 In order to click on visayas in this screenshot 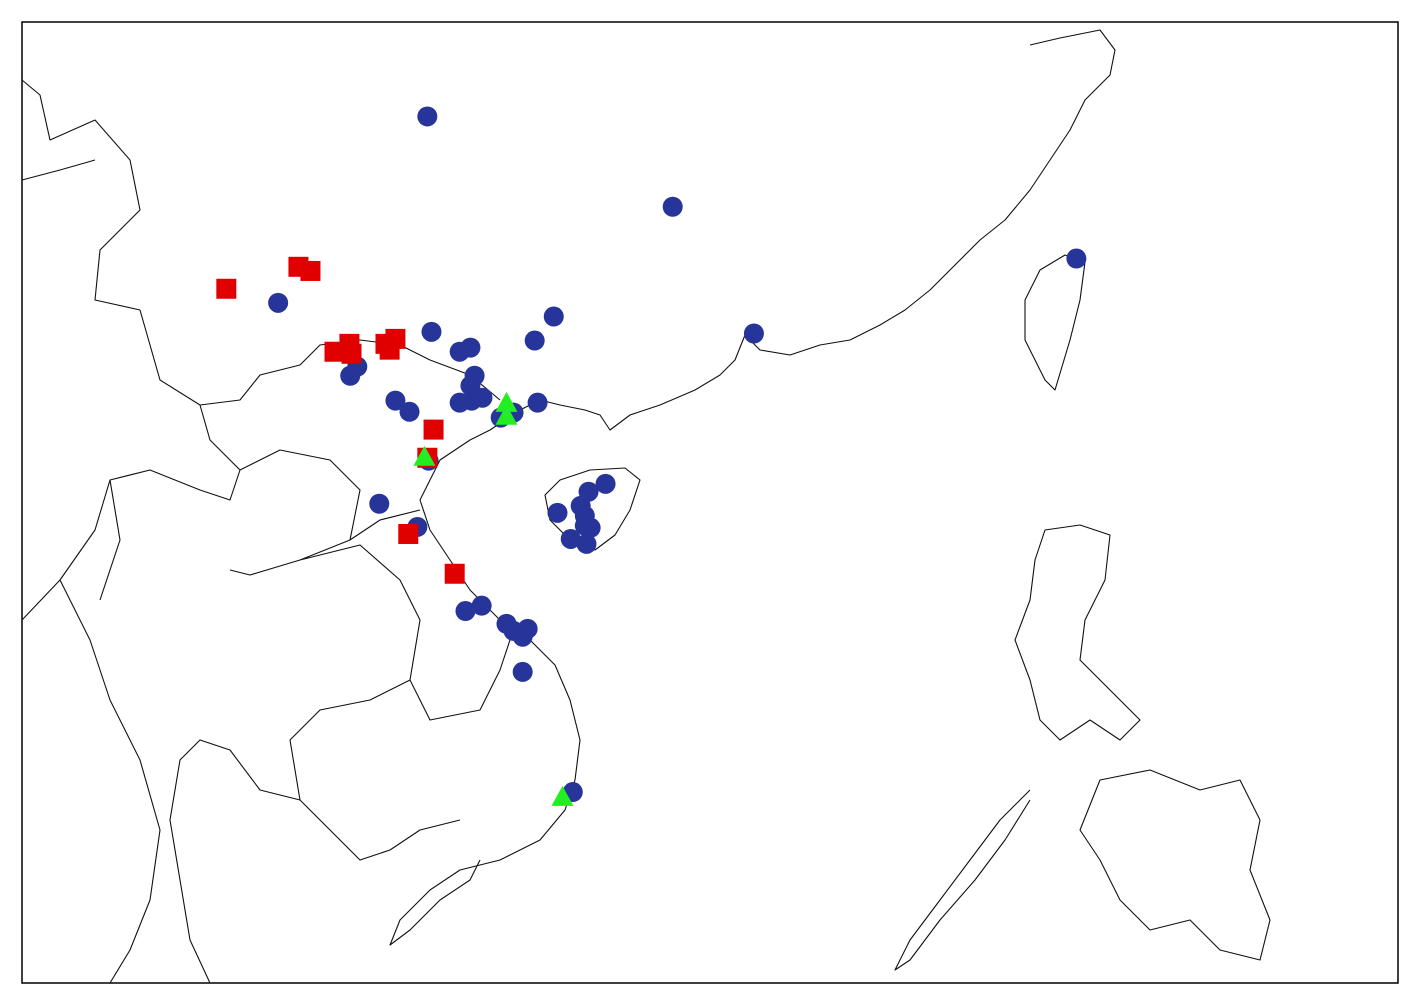, I will do `click(1175, 865)`.